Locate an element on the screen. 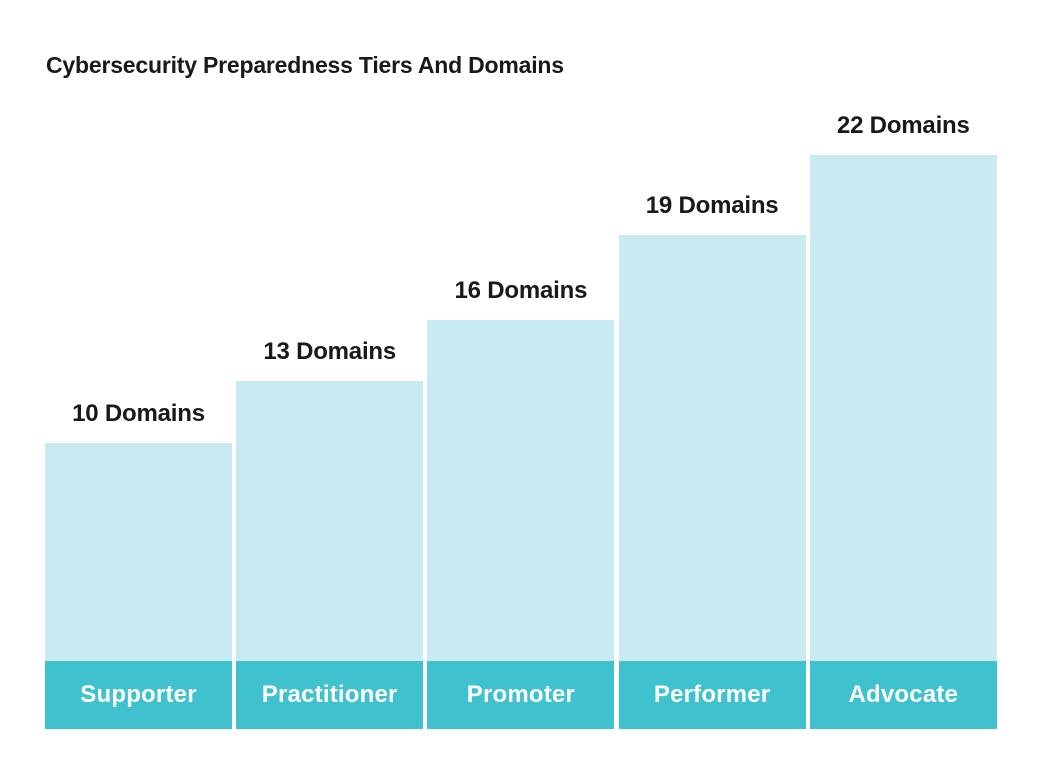  tier-label: Supporter is located at coordinates (138, 694).